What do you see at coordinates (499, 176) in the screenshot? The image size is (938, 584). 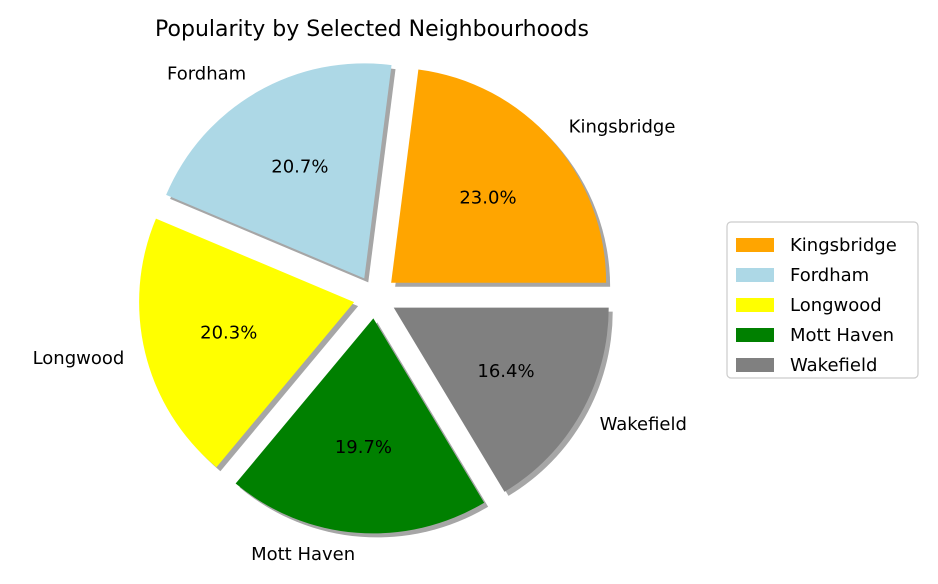 I see `slice-kingsbridge` at bounding box center [499, 176].